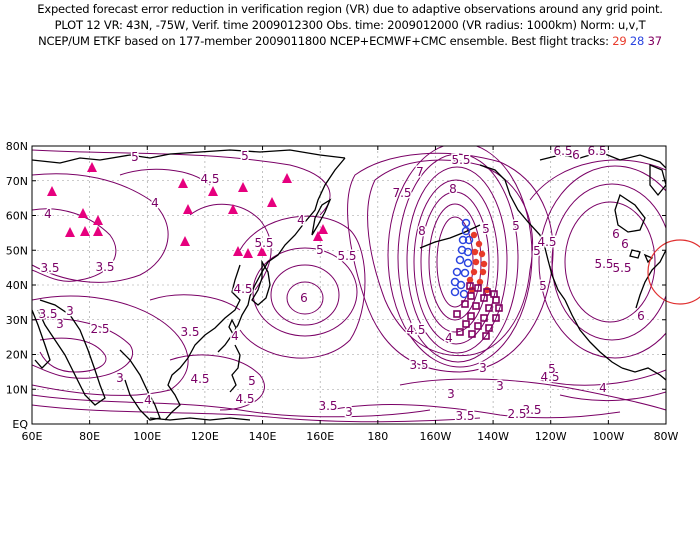 The width and height of the screenshot is (700, 540). I want to click on lat-label: 40N, so click(17, 285).